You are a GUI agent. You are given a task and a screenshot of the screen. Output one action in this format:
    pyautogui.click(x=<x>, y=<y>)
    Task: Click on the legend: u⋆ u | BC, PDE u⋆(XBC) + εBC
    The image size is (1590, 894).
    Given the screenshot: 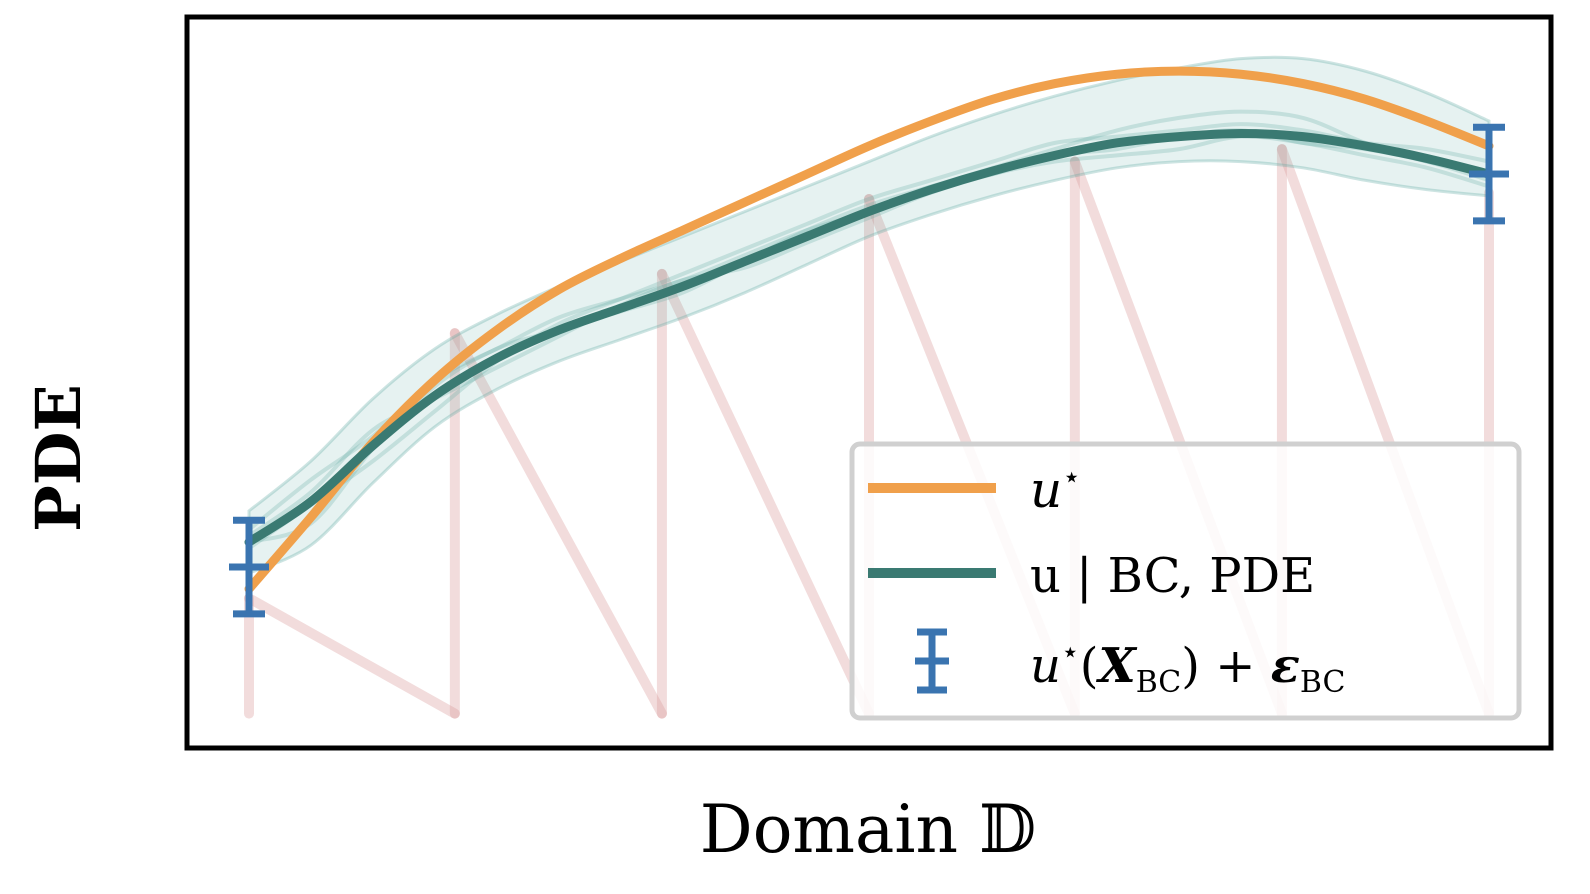 What is the action you would take?
    pyautogui.click(x=1185, y=581)
    